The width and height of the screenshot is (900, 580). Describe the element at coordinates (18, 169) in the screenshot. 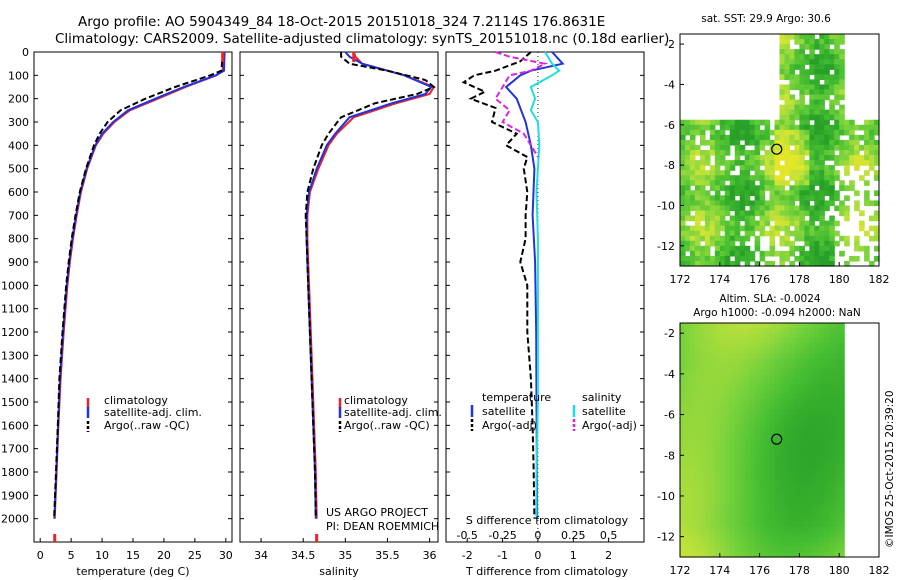

I see `y-tick-label: 500` at that location.